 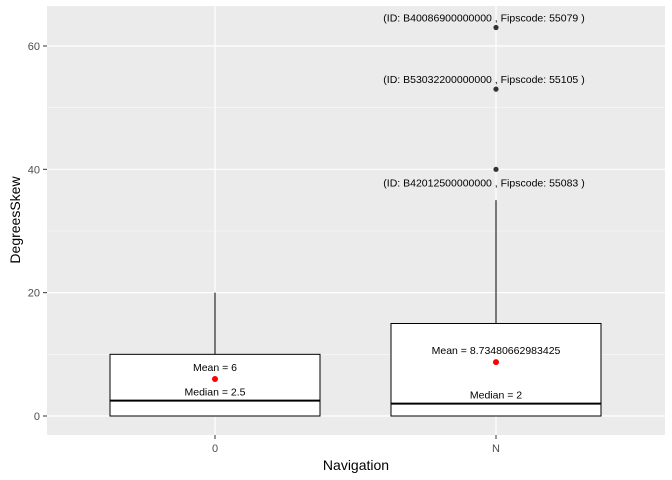 What do you see at coordinates (34, 170) in the screenshot?
I see `y-tick-label: 40` at bounding box center [34, 170].